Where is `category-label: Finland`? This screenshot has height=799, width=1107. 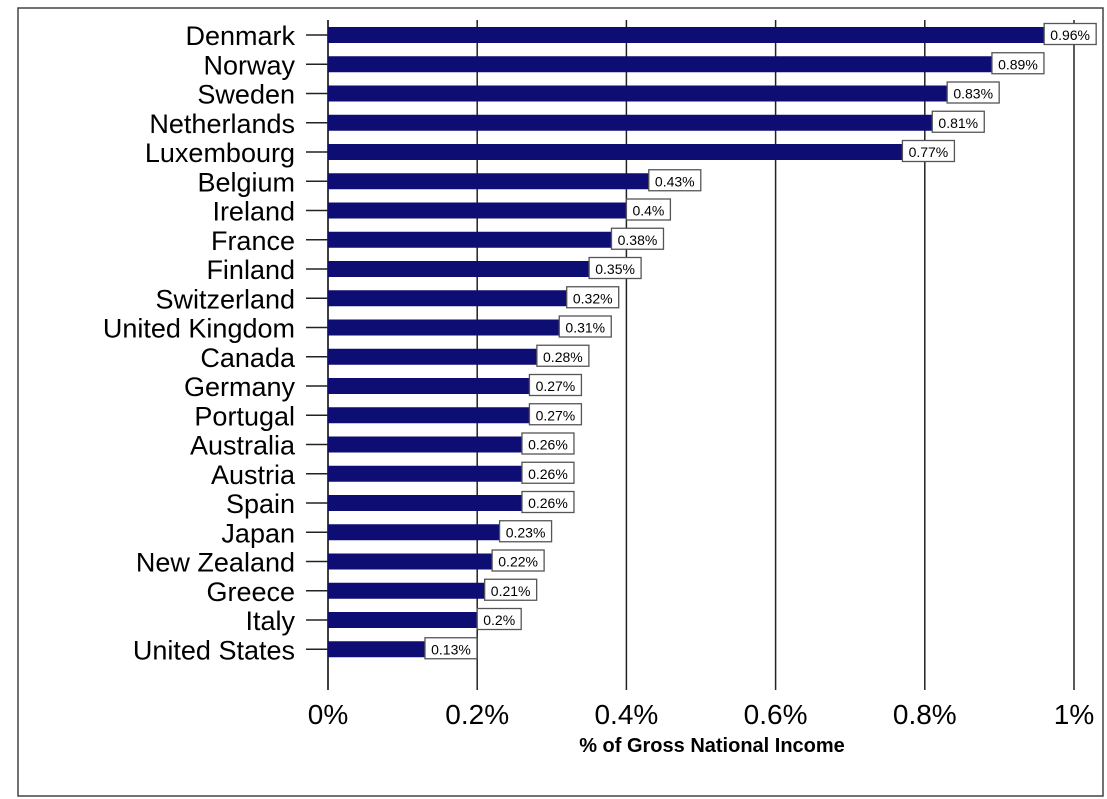 category-label: Finland is located at coordinates (250, 270).